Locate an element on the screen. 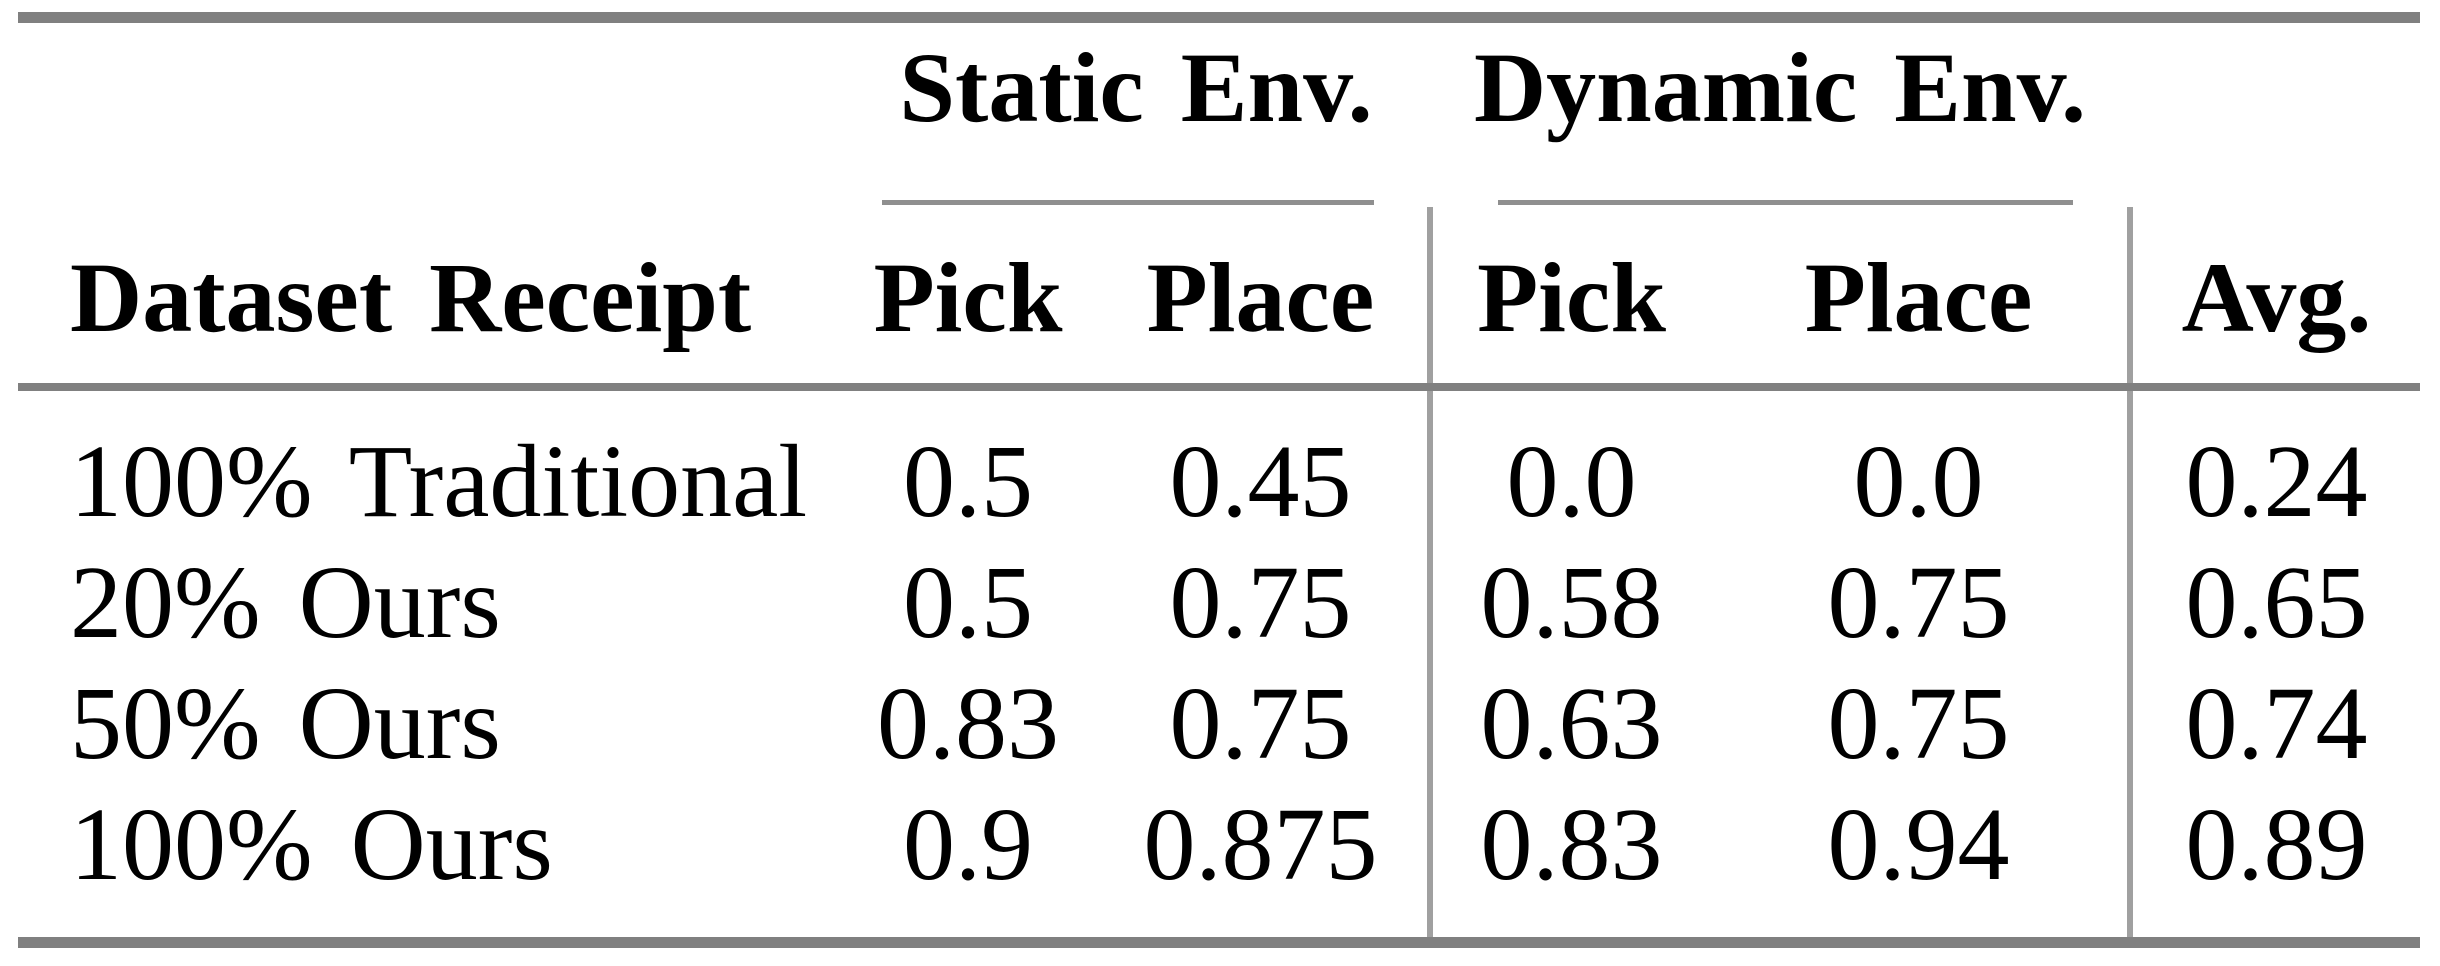 The width and height of the screenshot is (2440, 966). dynamic-pick-header: Pick is located at coordinates (1568, 299).